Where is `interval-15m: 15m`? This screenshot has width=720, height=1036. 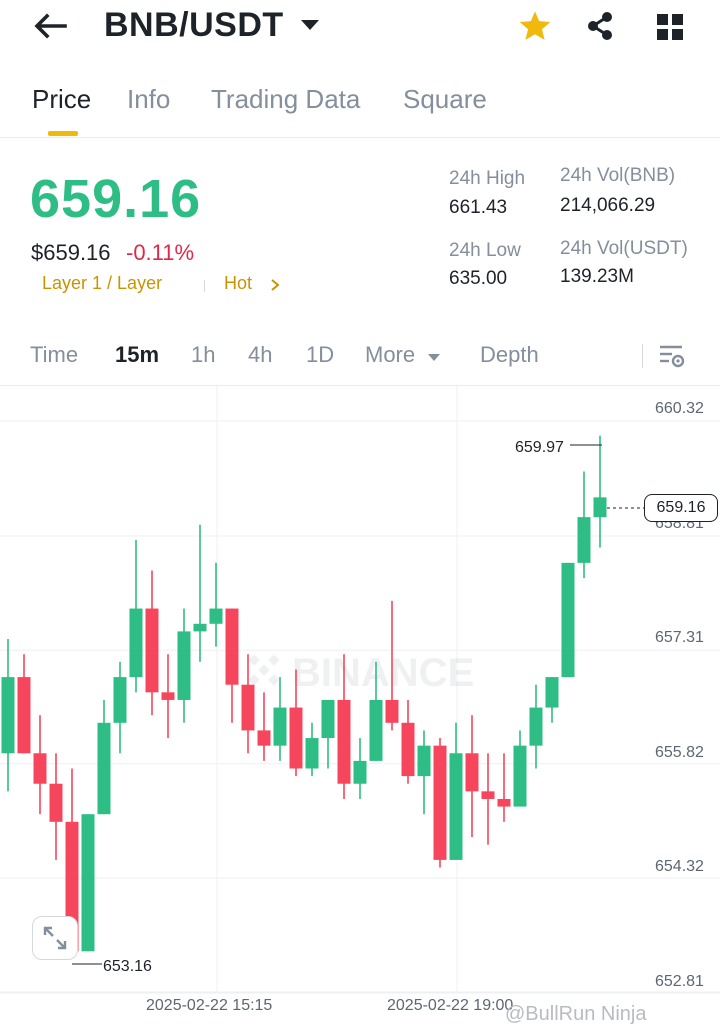
interval-15m: 15m is located at coordinates (137, 354).